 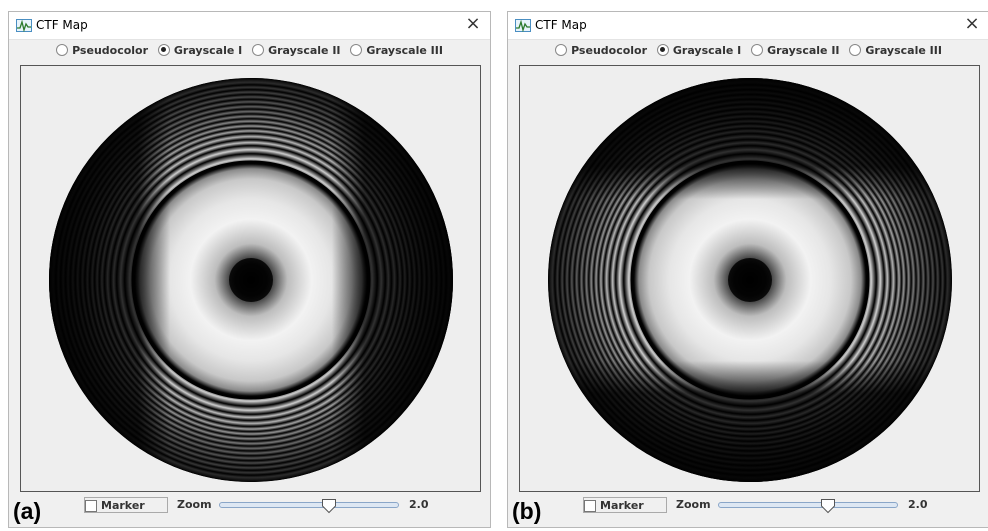 I want to click on bottom-toolbar: (a) Marker Zoom 2.0, so click(x=249, y=510).